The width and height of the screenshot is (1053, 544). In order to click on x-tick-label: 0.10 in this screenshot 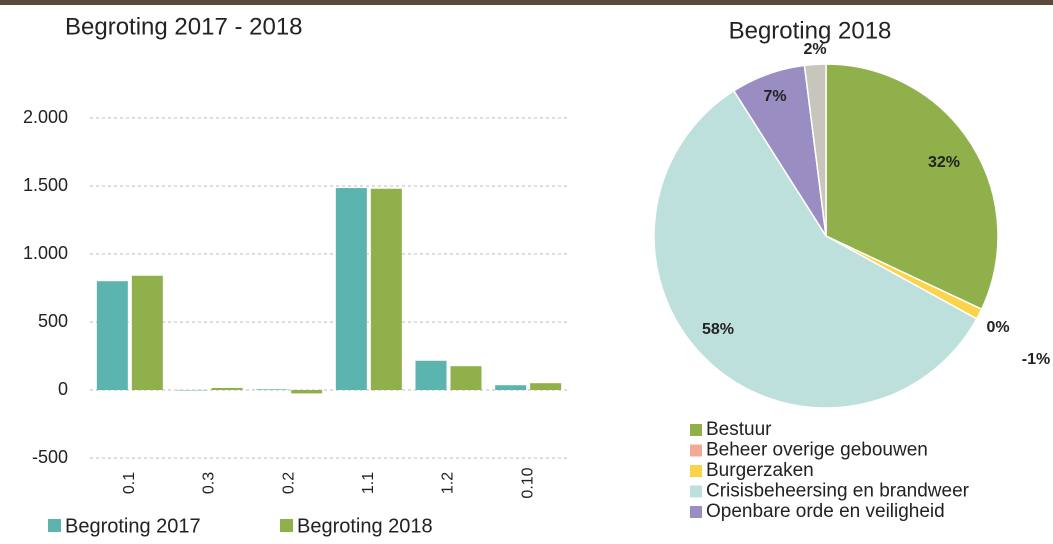, I will do `click(527, 482)`.